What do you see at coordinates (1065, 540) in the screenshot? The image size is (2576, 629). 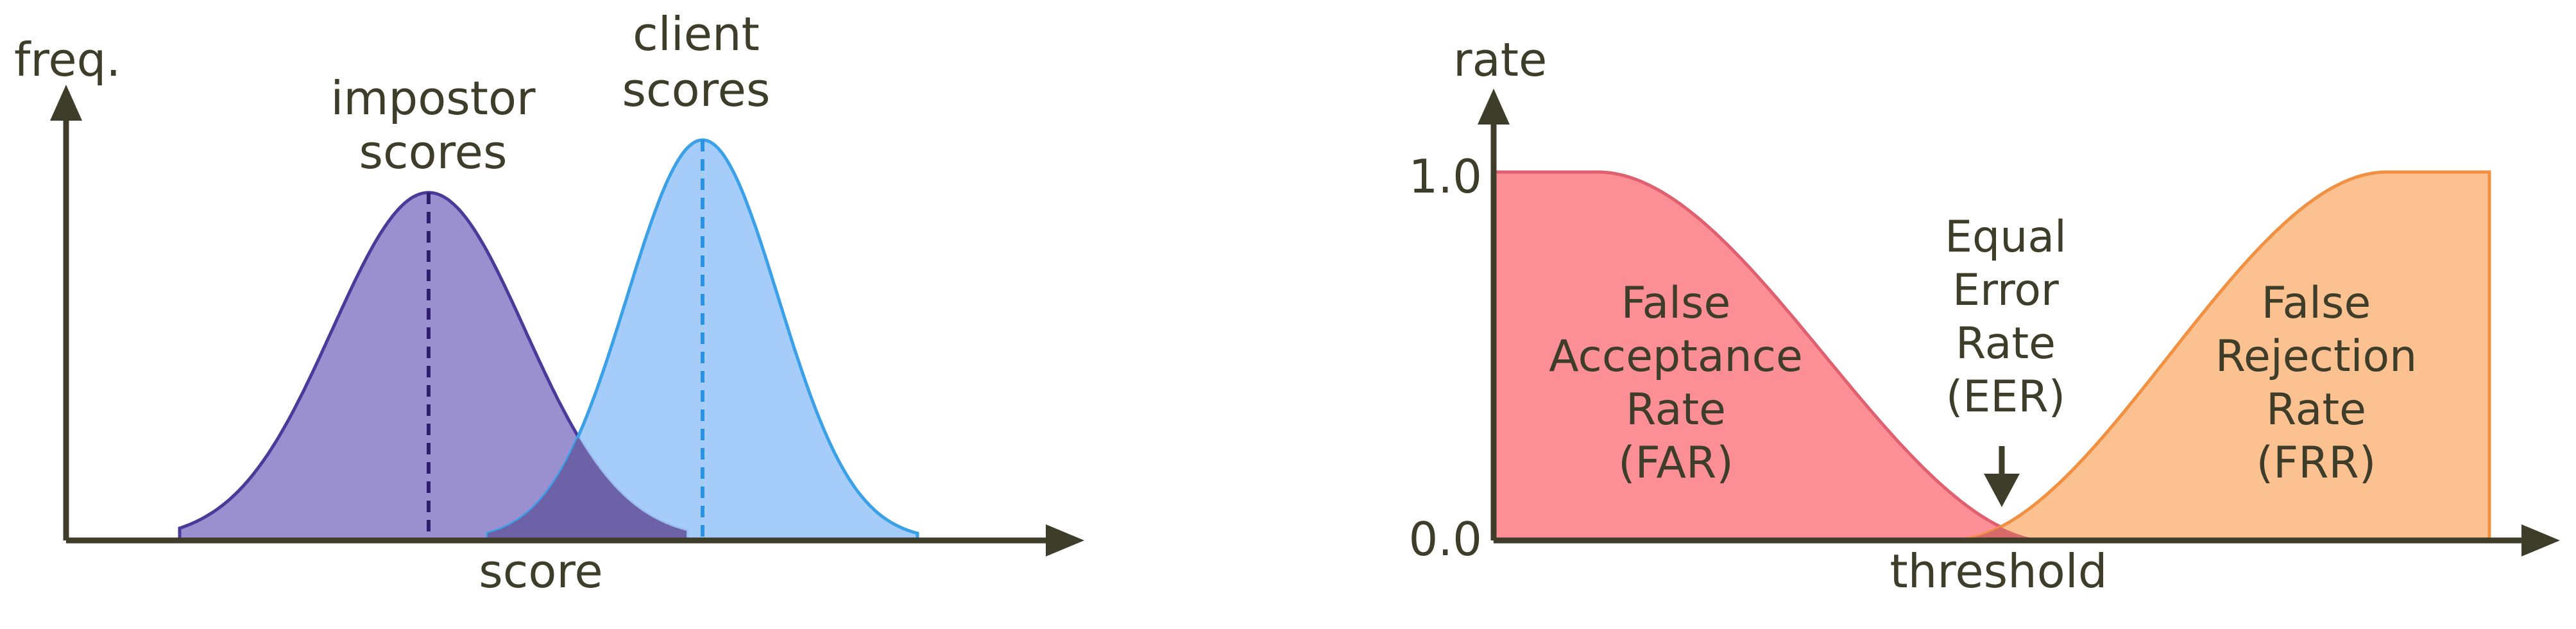 I see `left-x-axis-arrow` at bounding box center [1065, 540].